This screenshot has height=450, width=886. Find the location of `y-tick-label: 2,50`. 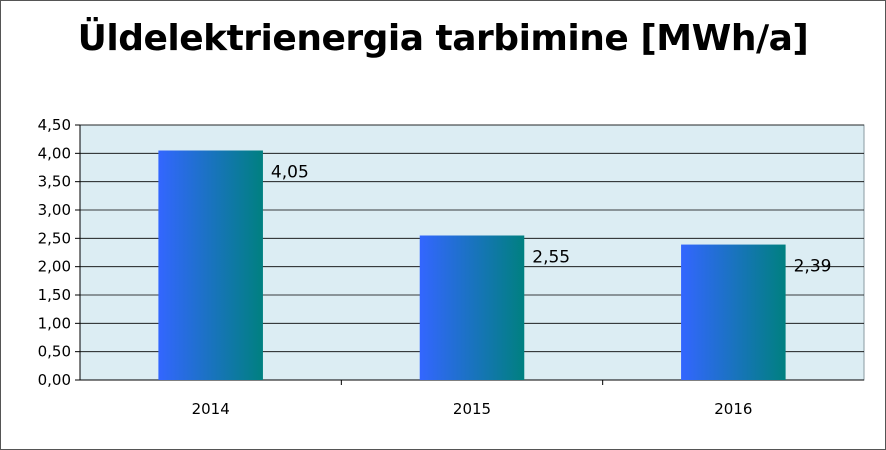

y-tick-label: 2,50 is located at coordinates (54, 238).